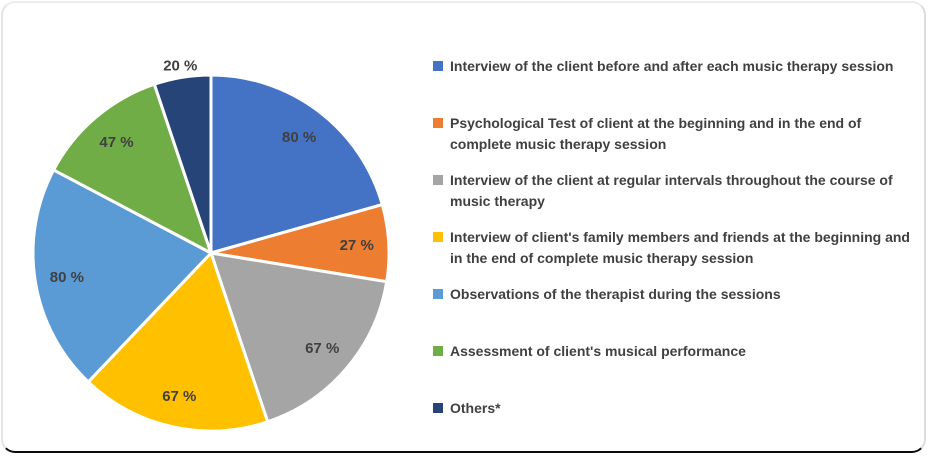 The image size is (929, 456). I want to click on pie-slice-label-6: 20 %, so click(180, 65).